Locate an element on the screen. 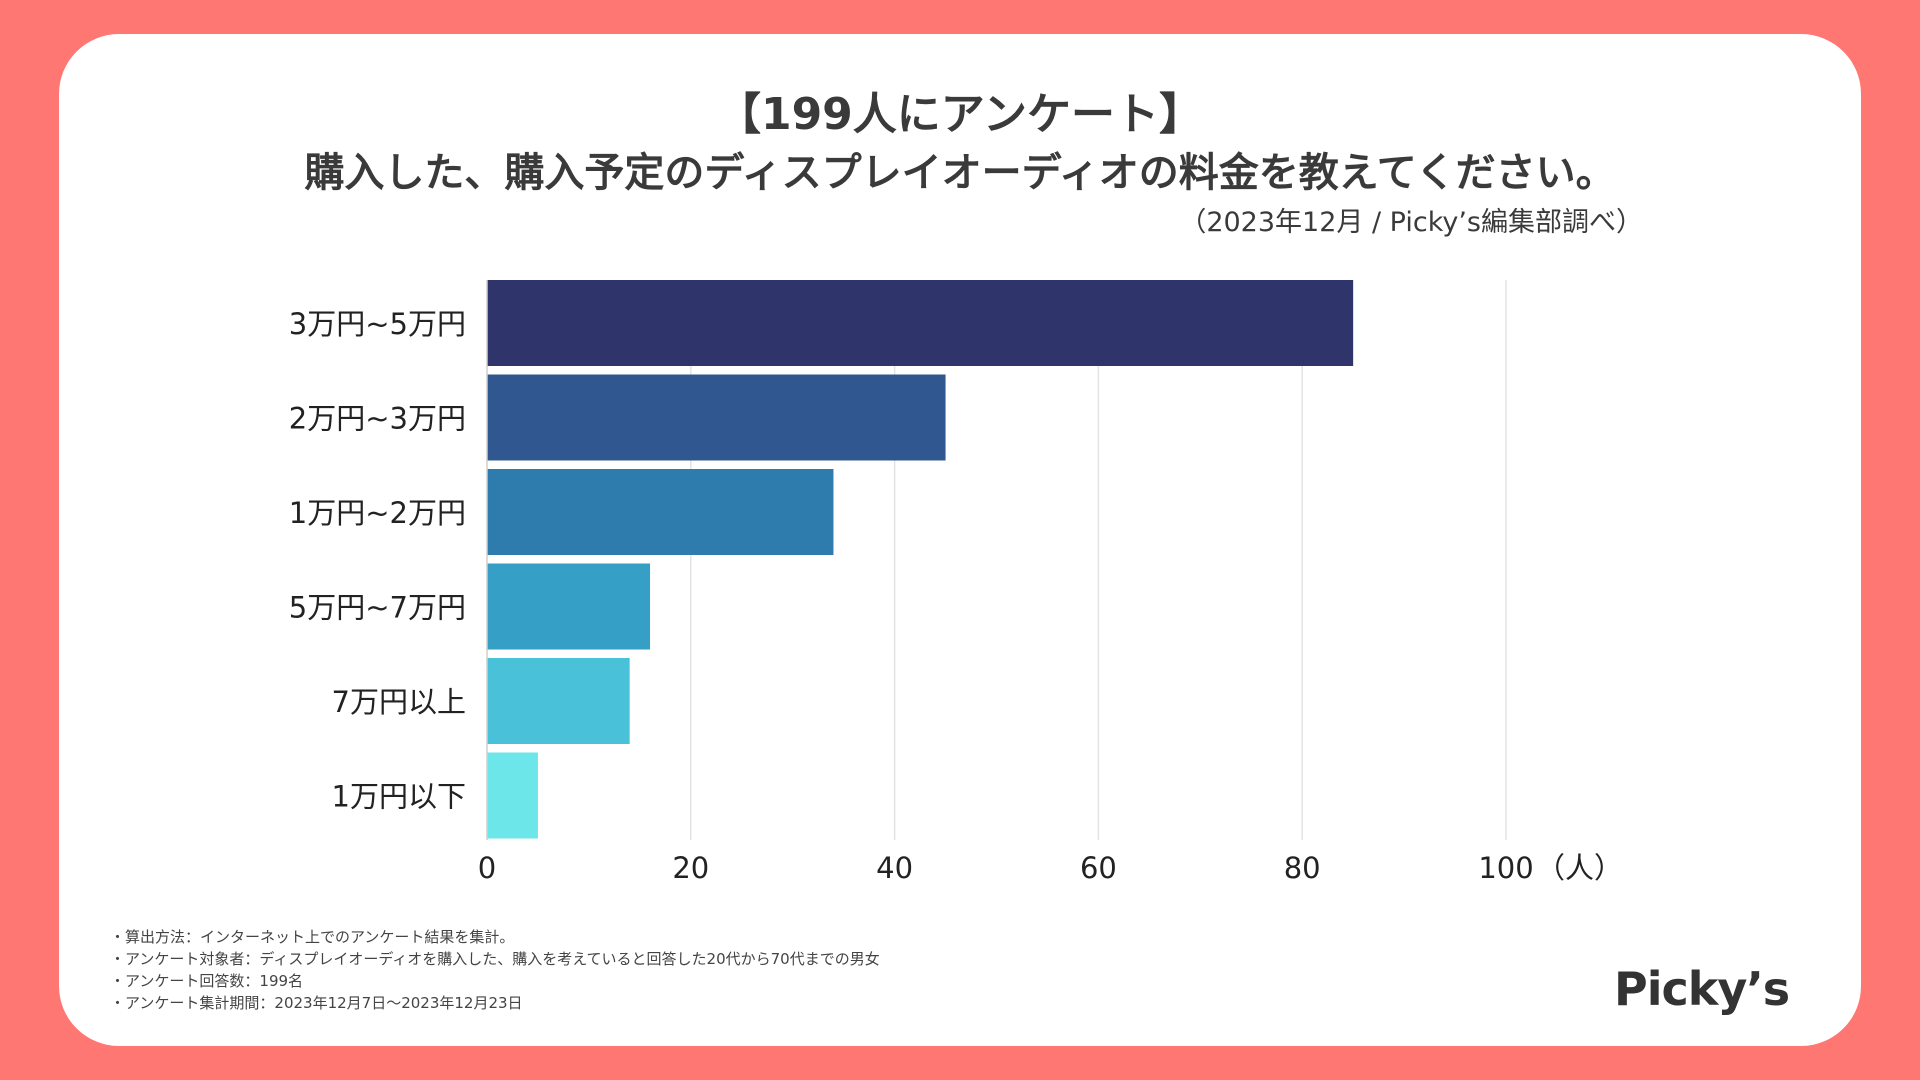 This screenshot has height=1080, width=1920. note-period: ・アンケート集計期間：2023年12月7日〜2023年12月23日 is located at coordinates (316, 1003).